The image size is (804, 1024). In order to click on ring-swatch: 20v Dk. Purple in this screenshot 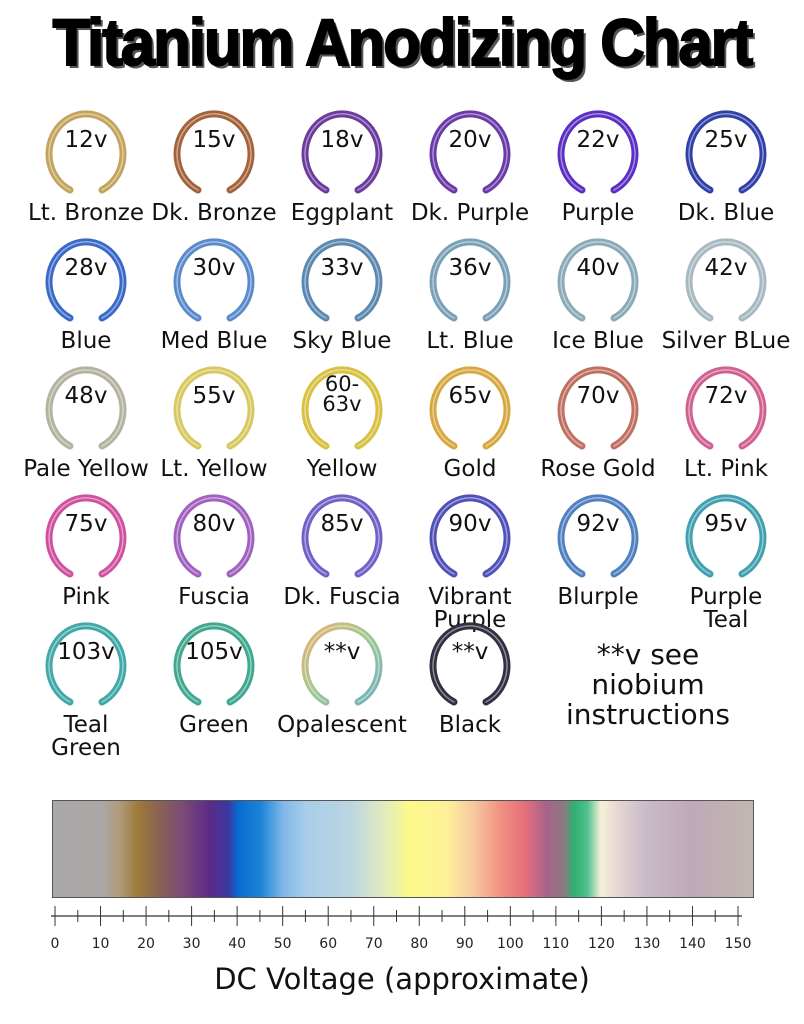, I will do `click(470, 172)`.